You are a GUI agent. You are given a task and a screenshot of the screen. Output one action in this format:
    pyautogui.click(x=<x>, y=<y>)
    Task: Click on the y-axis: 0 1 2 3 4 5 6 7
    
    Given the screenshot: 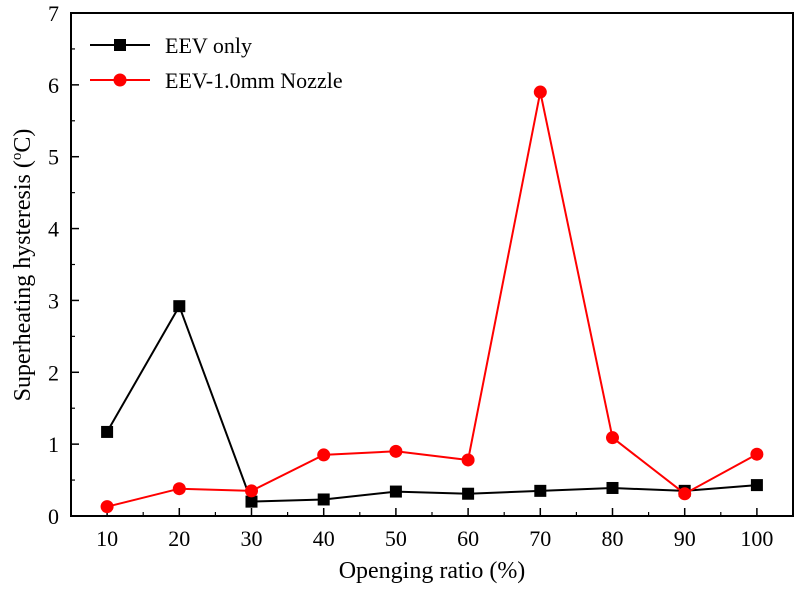 What is the action you would take?
    pyautogui.click(x=63, y=265)
    